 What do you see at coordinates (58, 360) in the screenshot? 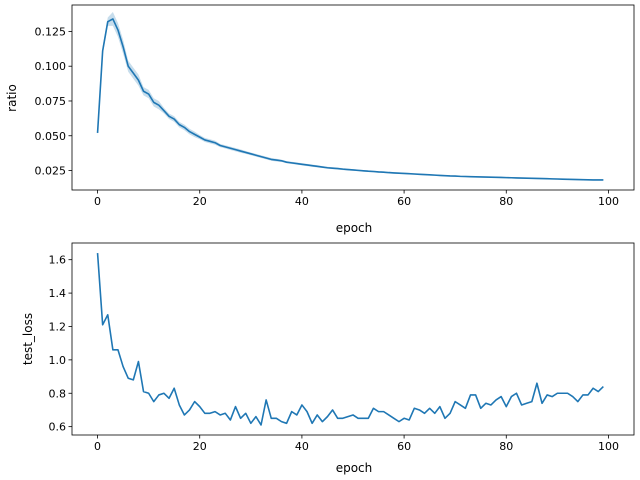
I see `test-loss-y-tick-label: 1.0` at bounding box center [58, 360].